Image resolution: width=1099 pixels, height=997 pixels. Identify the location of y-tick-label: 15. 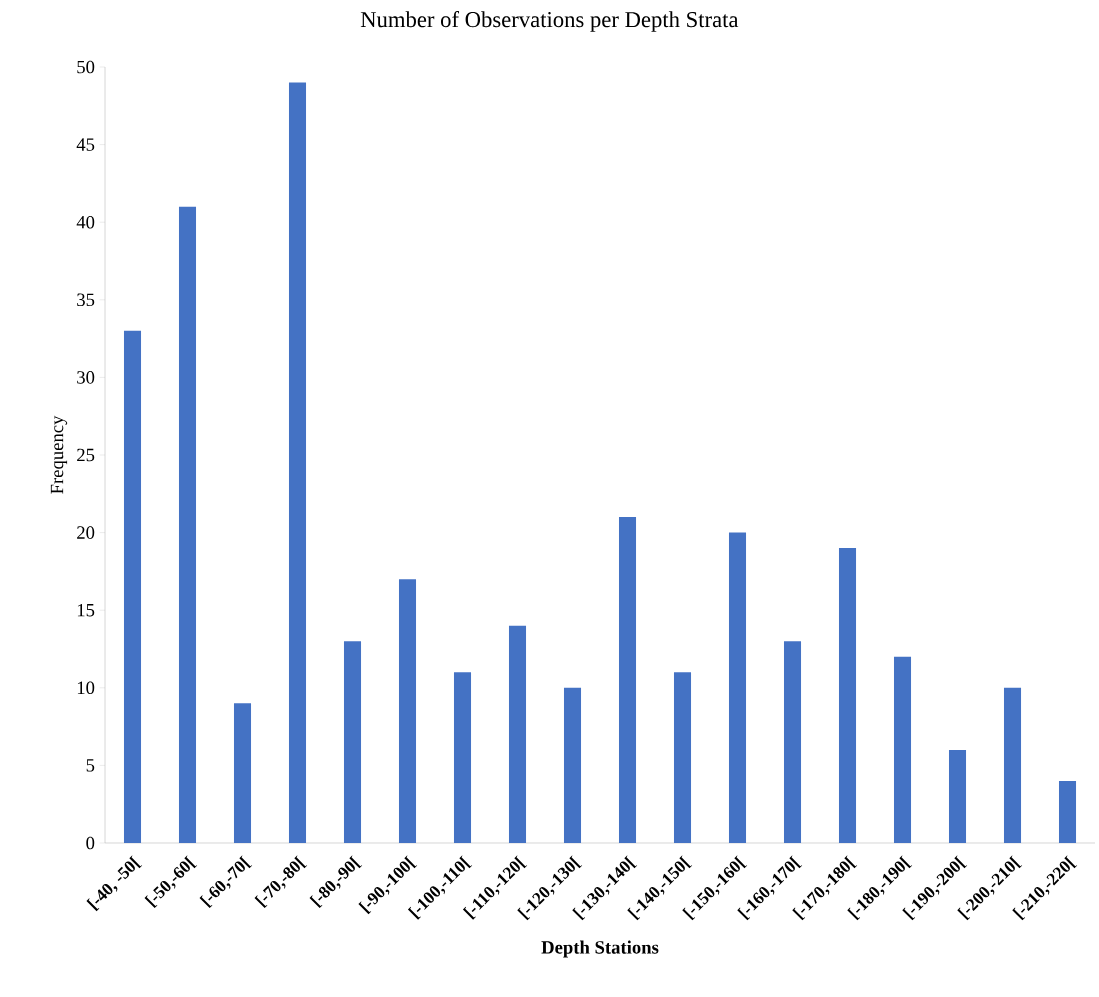
(86, 610).